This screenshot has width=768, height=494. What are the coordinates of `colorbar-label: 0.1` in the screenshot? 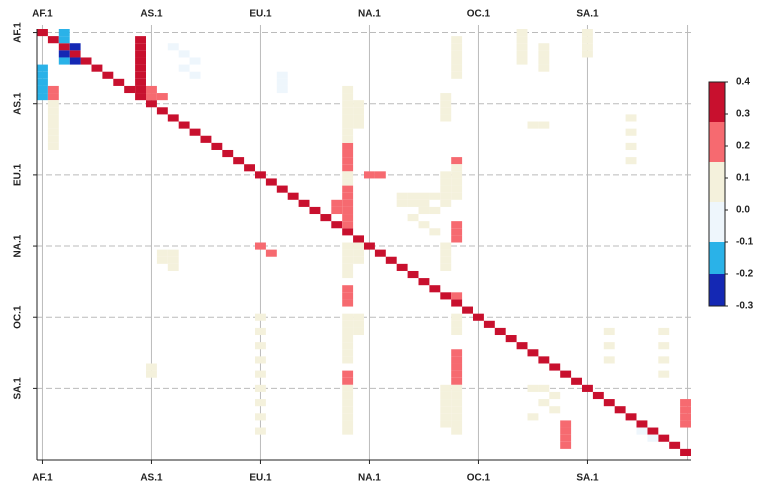 It's located at (743, 178).